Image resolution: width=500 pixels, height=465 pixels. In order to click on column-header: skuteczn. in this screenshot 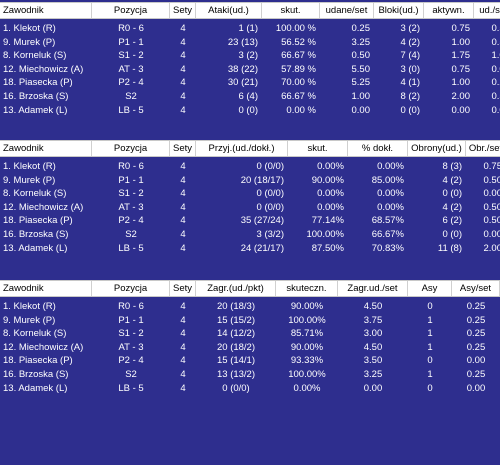, I will do `click(307, 288)`.